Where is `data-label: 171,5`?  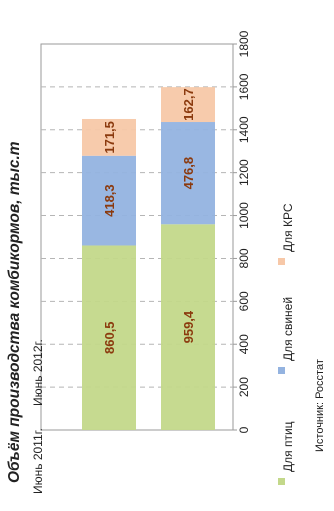
data-label: 171,5 is located at coordinates (109, 137).